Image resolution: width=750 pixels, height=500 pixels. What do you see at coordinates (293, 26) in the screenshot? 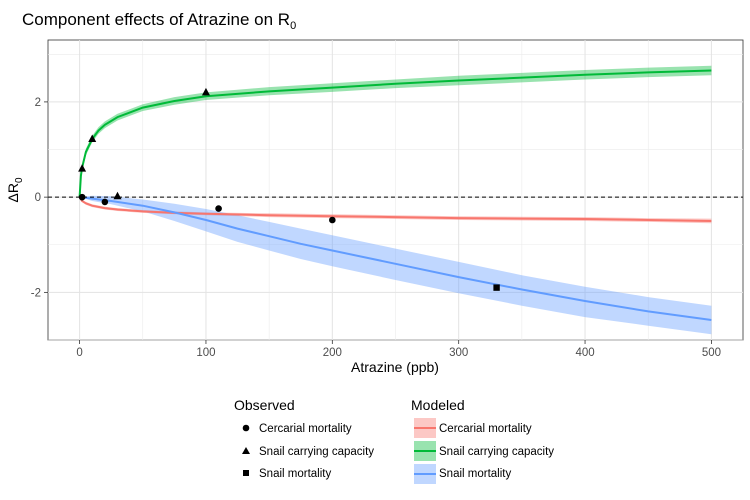
I see `chart-title-subscript: 0` at bounding box center [293, 26].